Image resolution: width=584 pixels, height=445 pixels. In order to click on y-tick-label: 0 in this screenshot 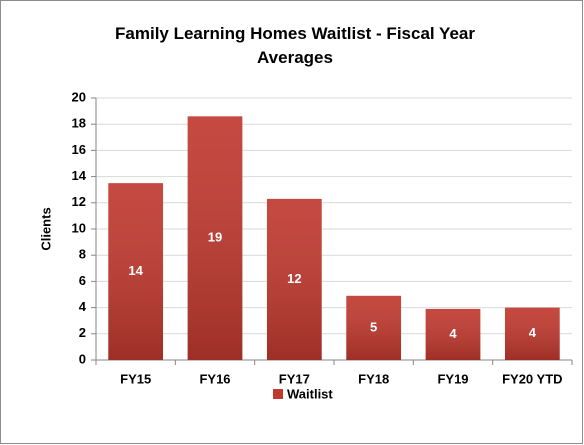, I will do `click(82, 358)`.